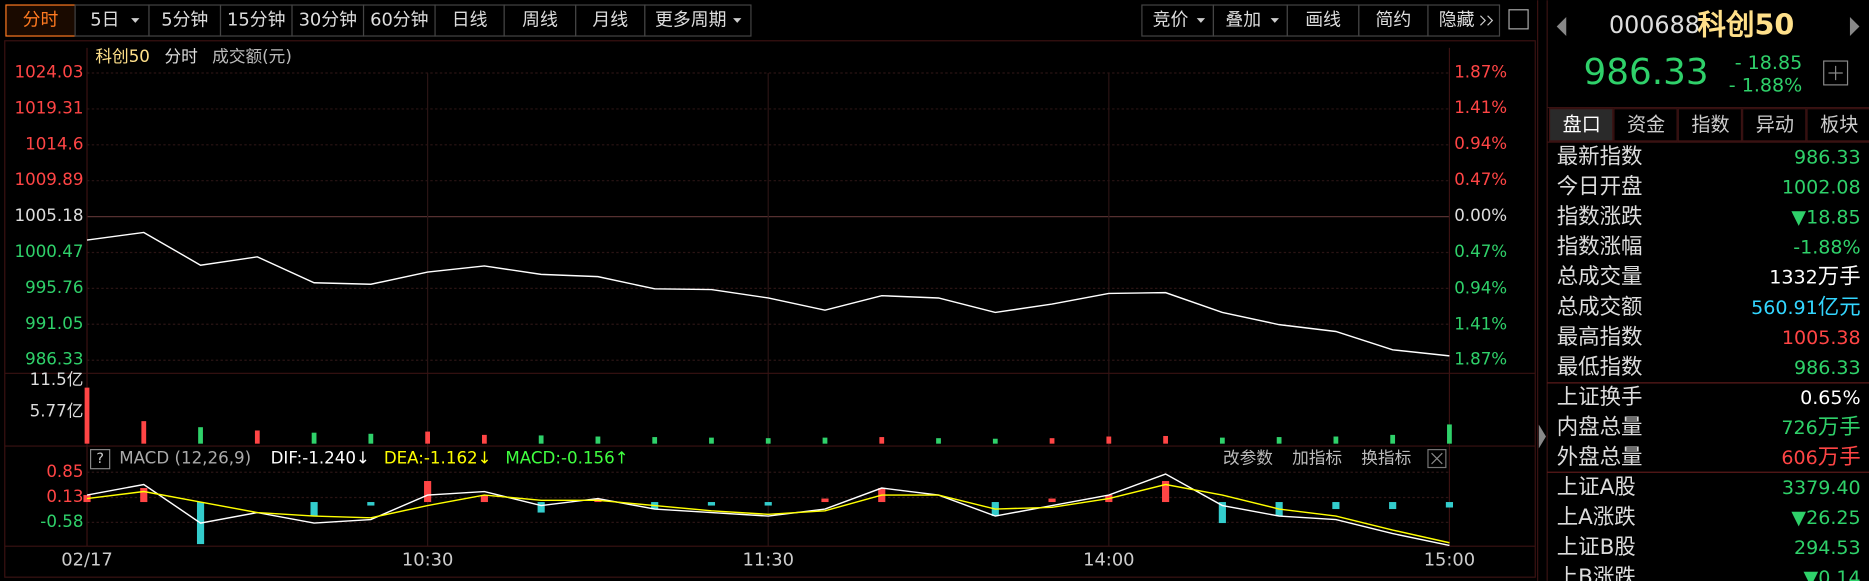  What do you see at coordinates (54, 359) in the screenshot?
I see `y-tick-label: 986.33` at bounding box center [54, 359].